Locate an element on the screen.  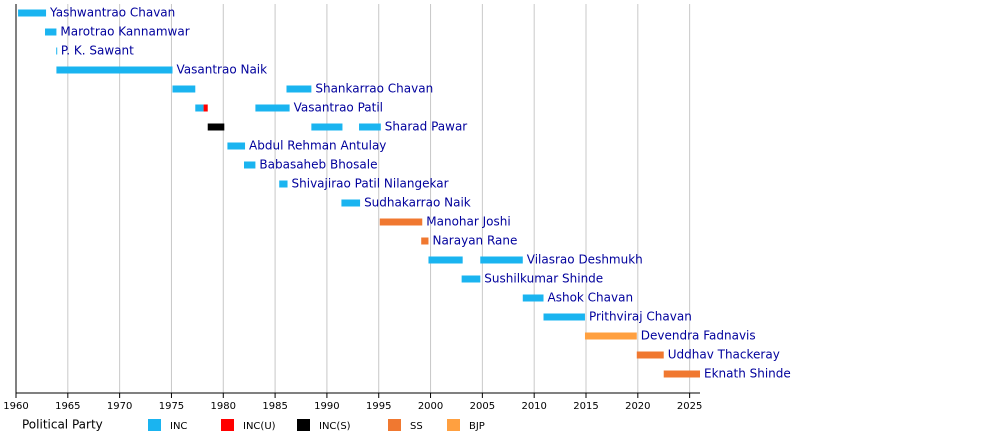
x-tick-label: 1965 is located at coordinates (67, 406).